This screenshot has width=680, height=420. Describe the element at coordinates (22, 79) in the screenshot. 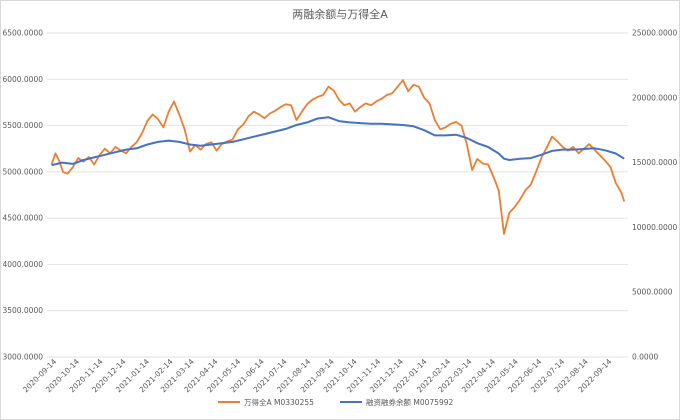

I see `left-tick-label: 6000.0000` at that location.